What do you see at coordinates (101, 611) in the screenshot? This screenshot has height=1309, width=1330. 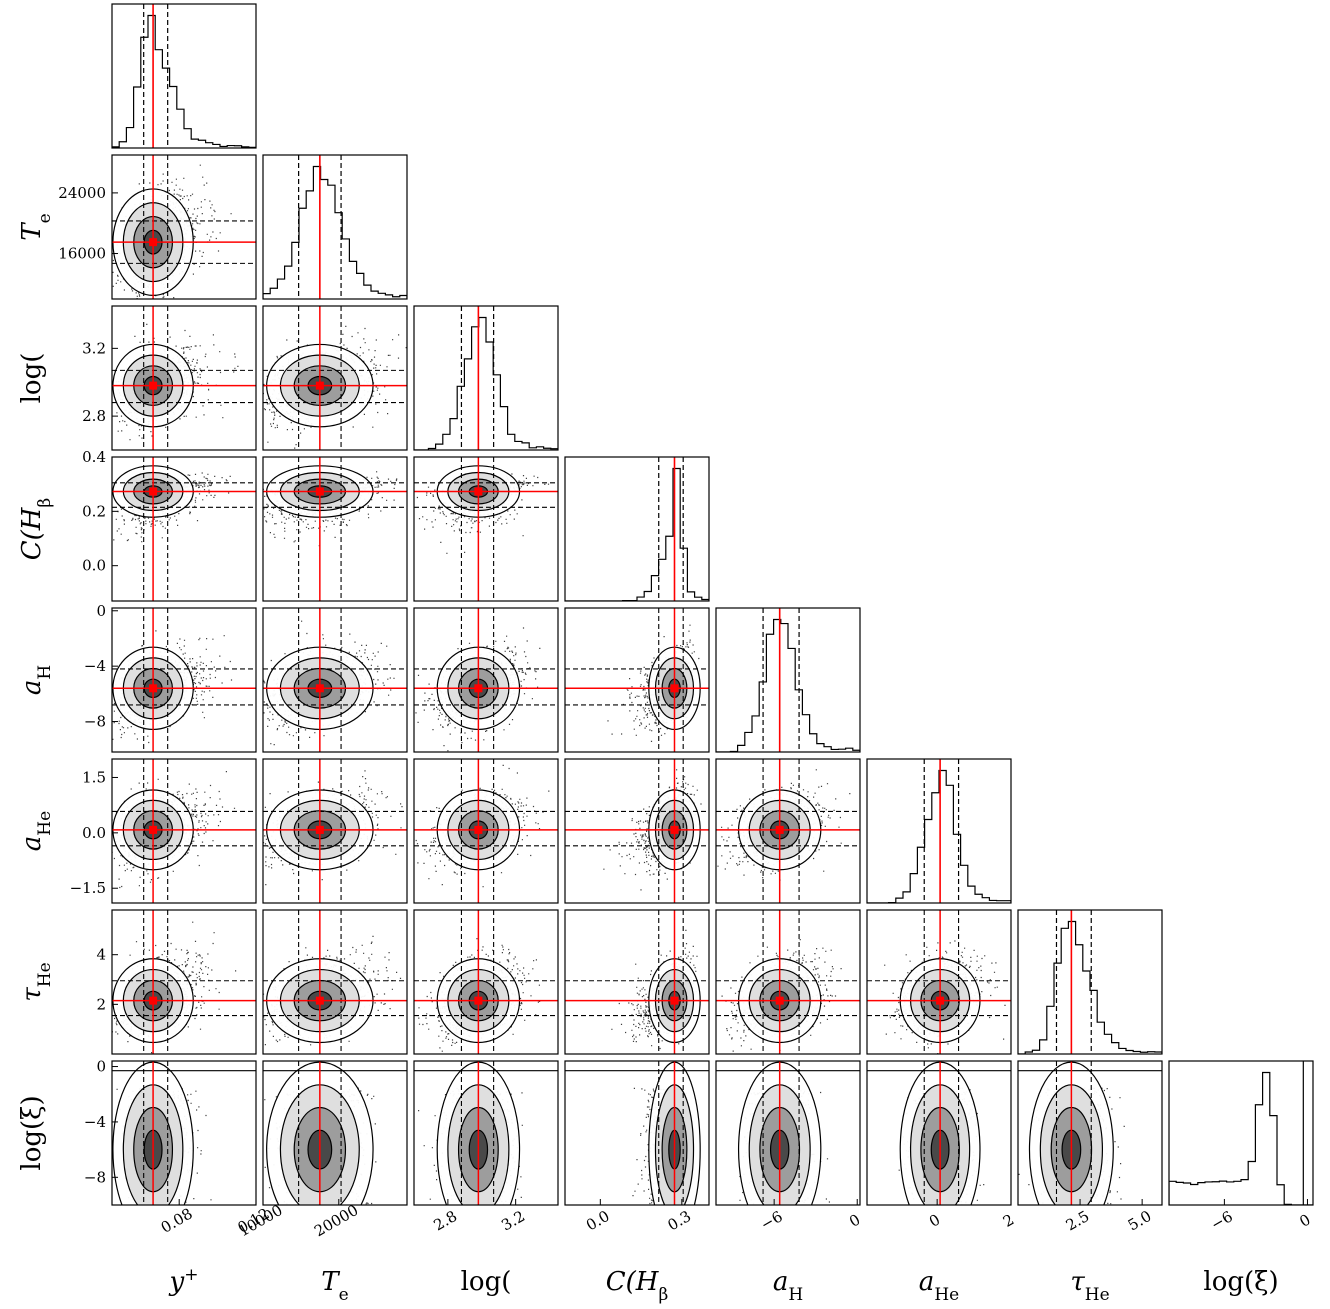 I see `y-tick-label-4-2: 0` at bounding box center [101, 611].